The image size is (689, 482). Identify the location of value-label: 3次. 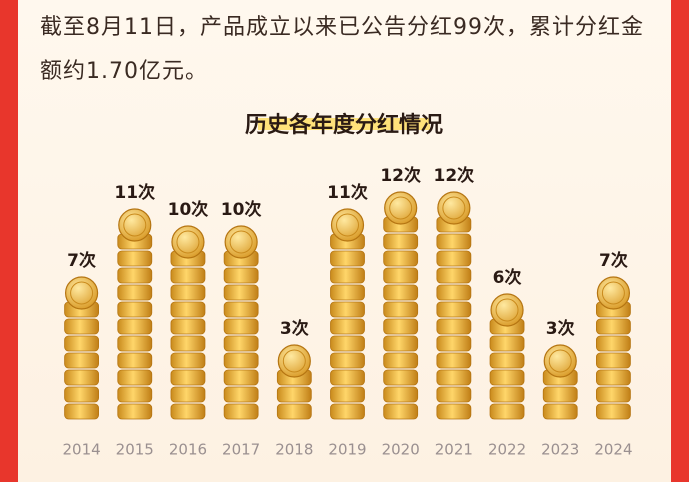
(294, 328).